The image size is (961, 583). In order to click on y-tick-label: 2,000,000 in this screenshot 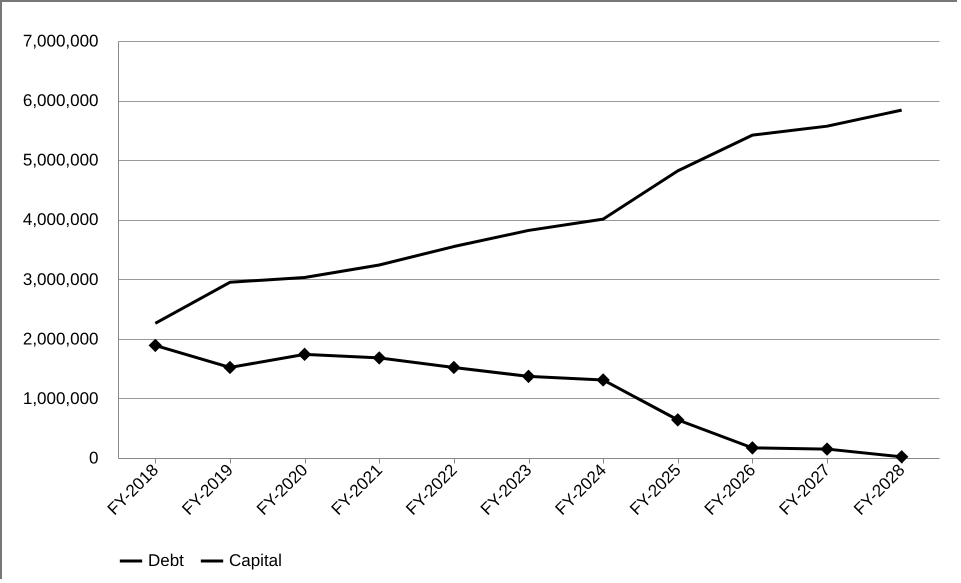, I will do `click(60, 338)`.